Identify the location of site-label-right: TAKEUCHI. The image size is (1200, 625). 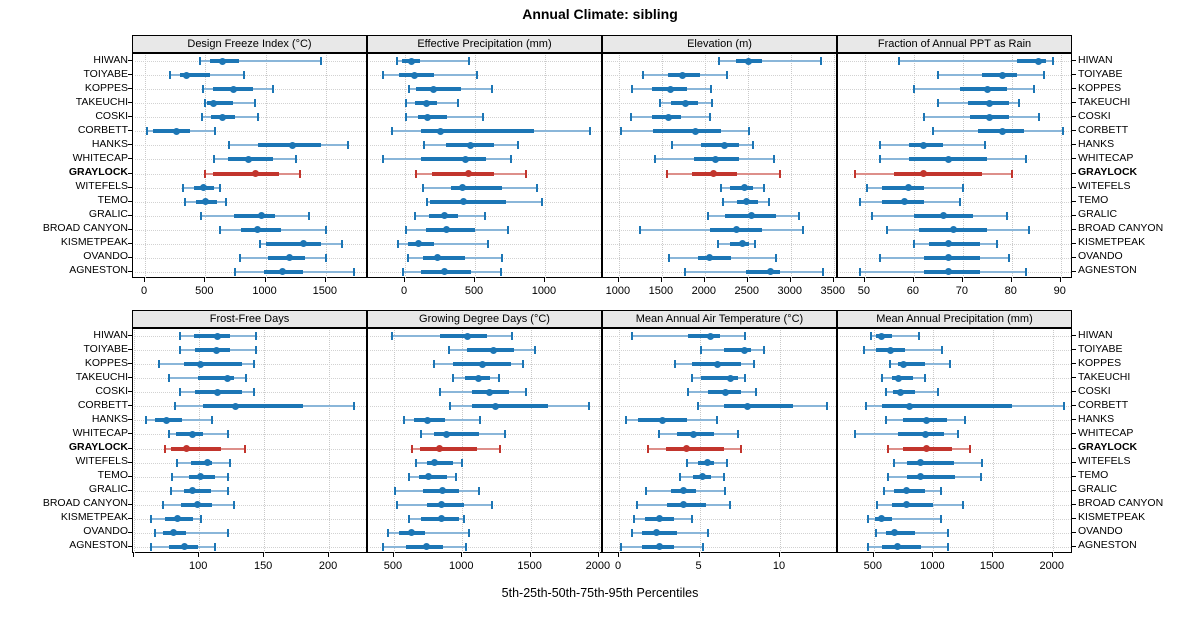
(1104, 101).